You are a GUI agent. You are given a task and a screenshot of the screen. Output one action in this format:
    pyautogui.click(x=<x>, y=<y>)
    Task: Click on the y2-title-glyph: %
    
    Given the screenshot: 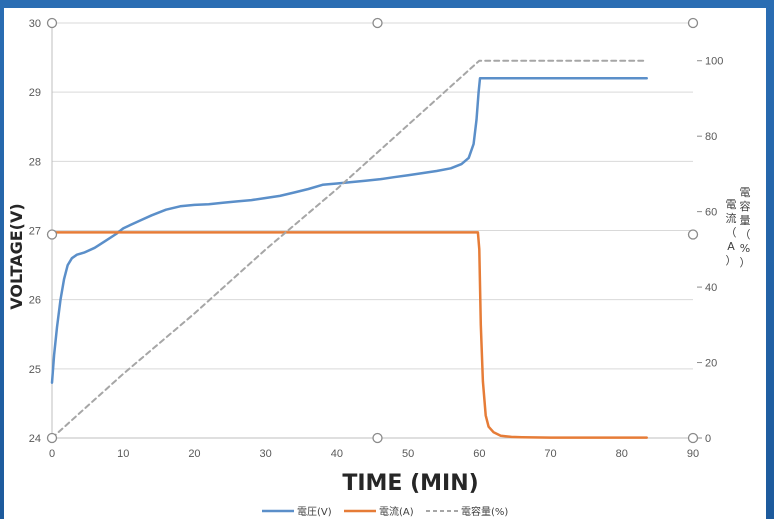 What is the action you would take?
    pyautogui.click(x=745, y=248)
    